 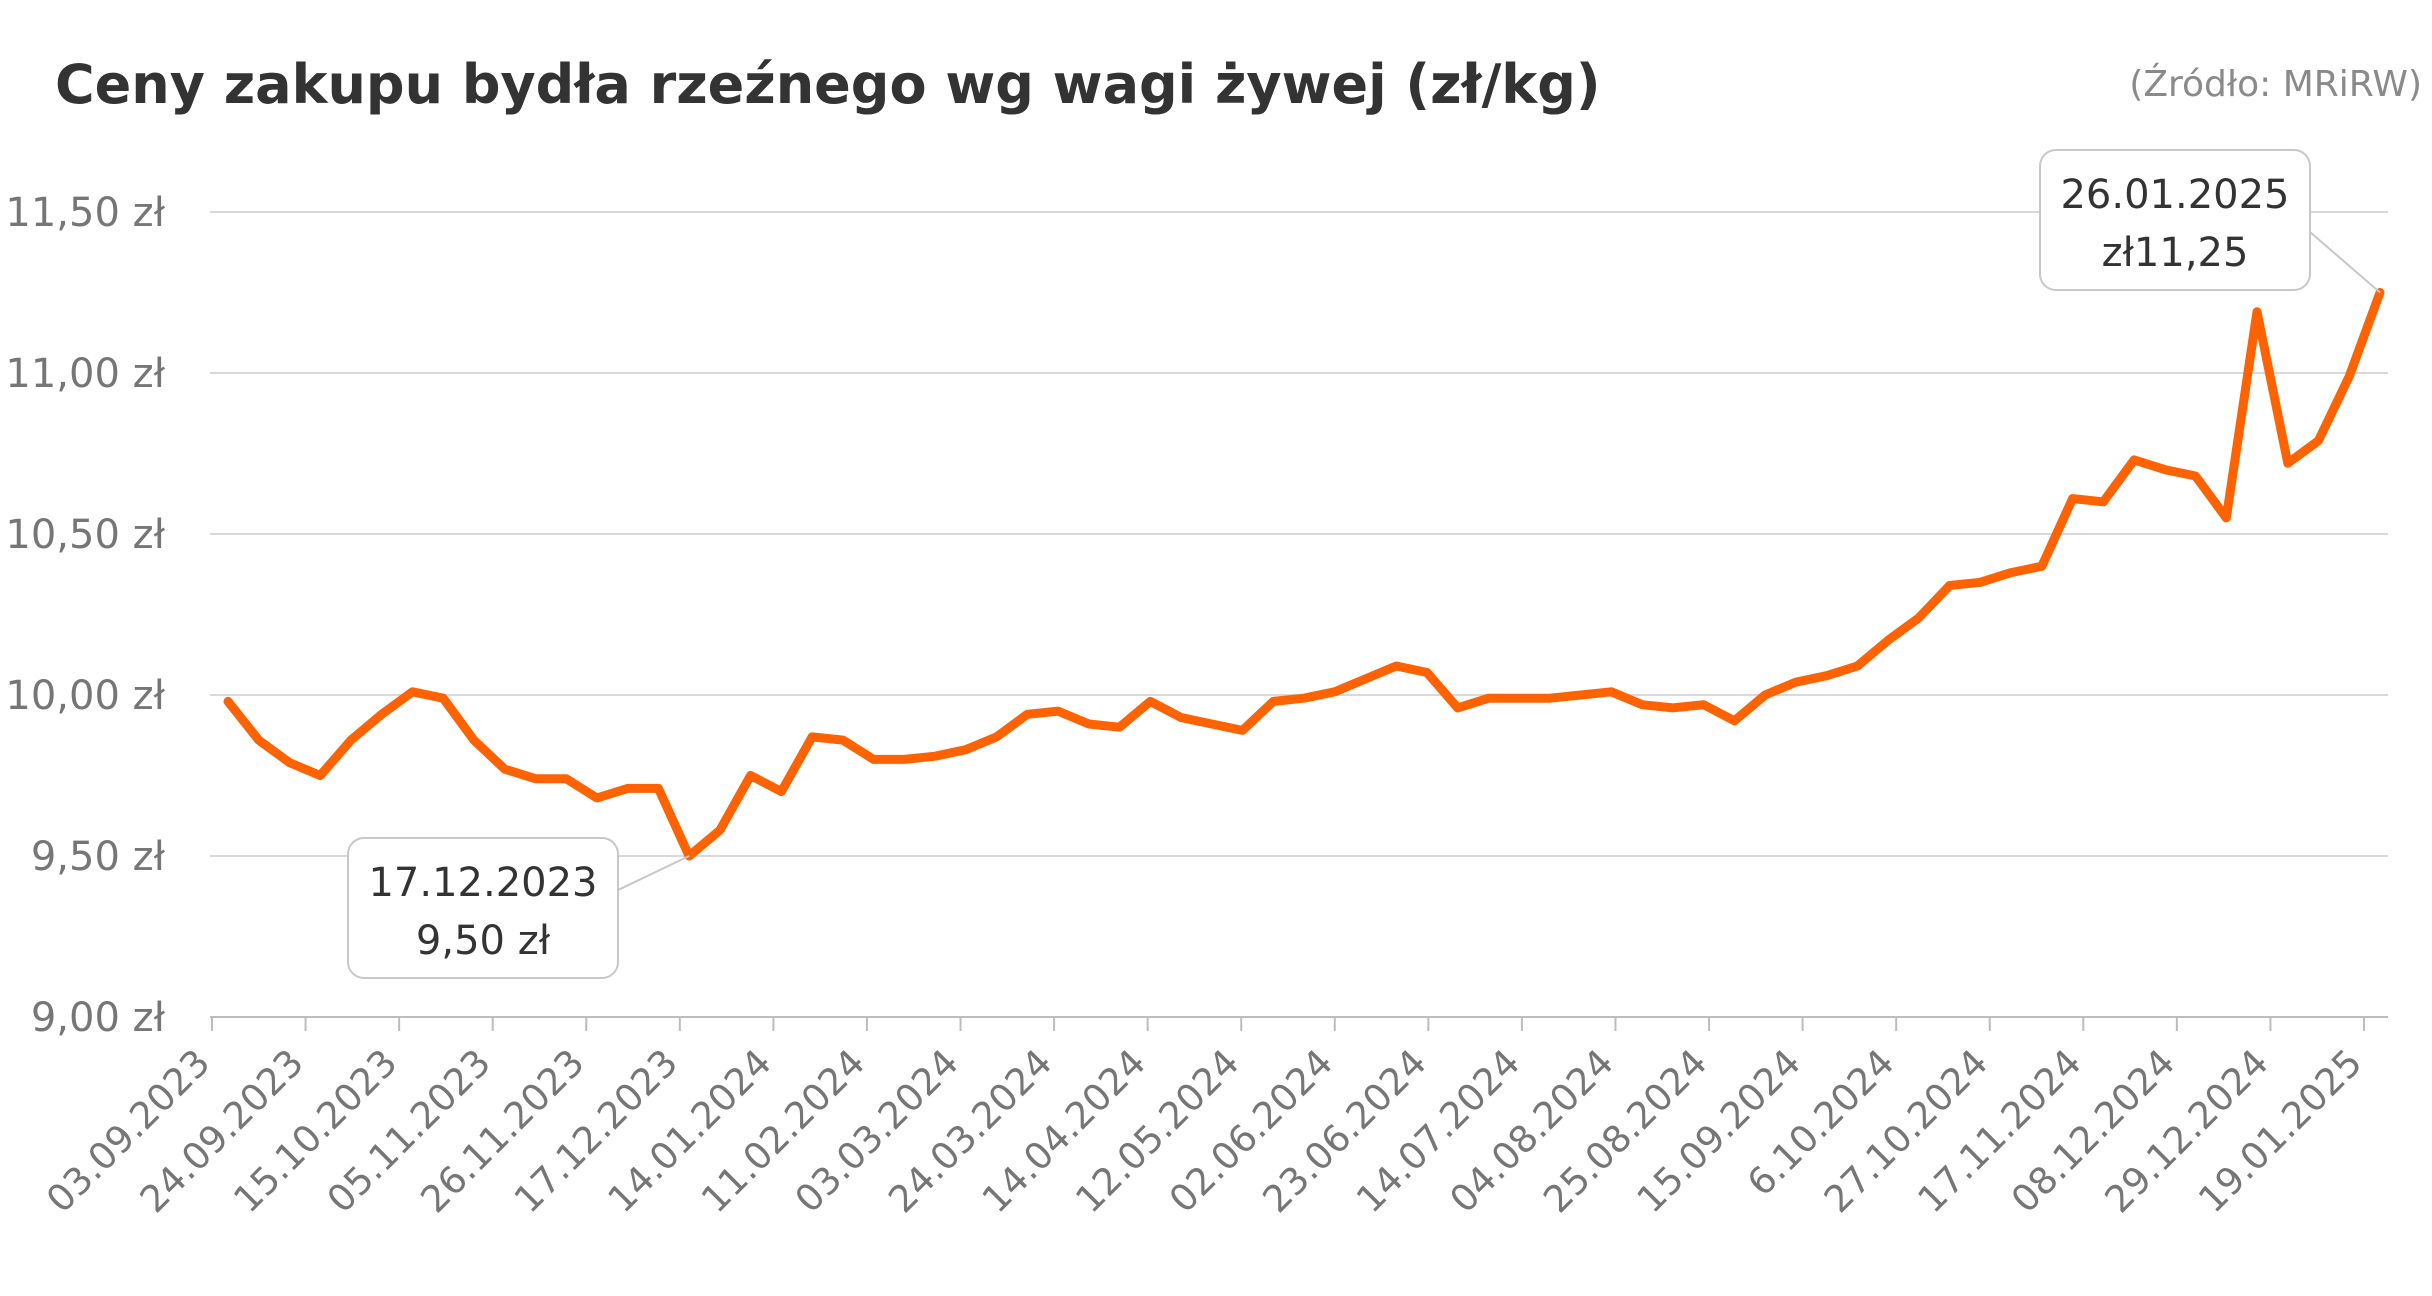 What do you see at coordinates (482, 883) in the screenshot?
I see `callout-date: 17.12.2023` at bounding box center [482, 883].